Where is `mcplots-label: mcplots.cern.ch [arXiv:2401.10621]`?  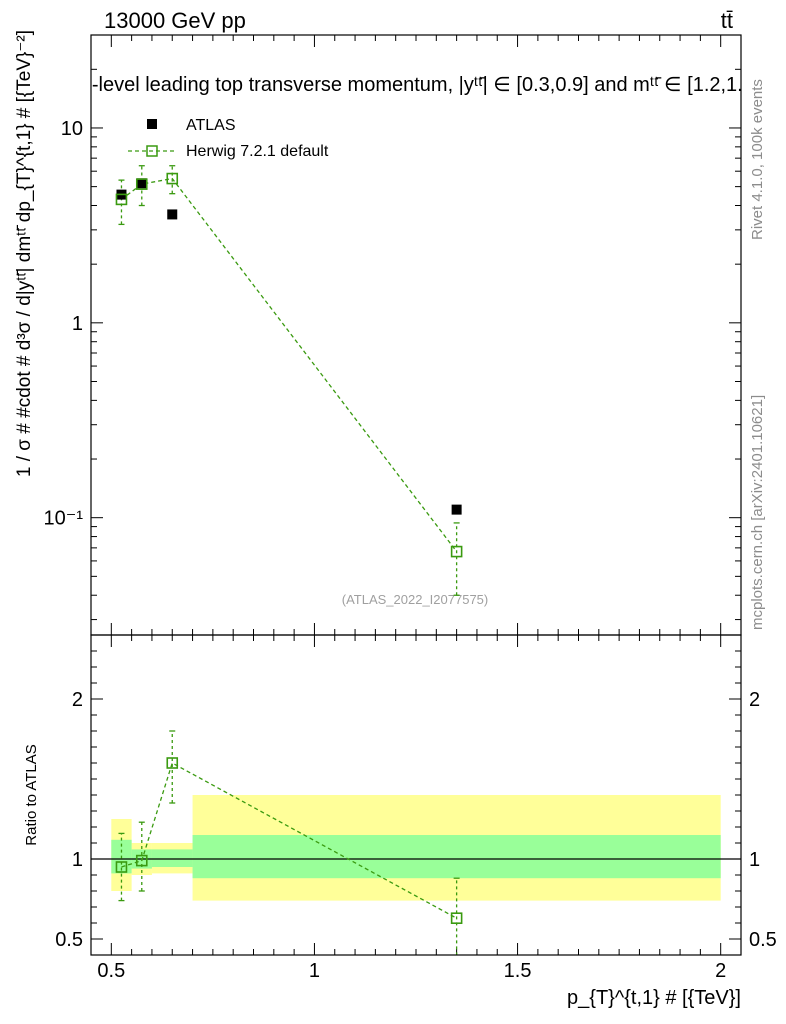
mcplots-label: mcplots.cern.ch [arXiv:2401.10621] is located at coordinates (757, 512).